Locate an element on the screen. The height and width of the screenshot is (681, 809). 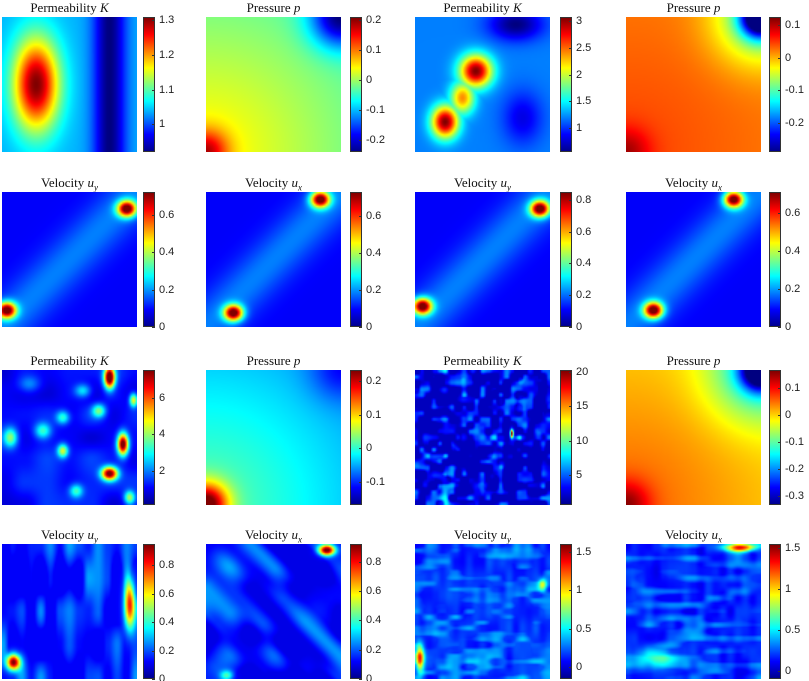
title-text: Permeability is located at coordinates (63, 360).